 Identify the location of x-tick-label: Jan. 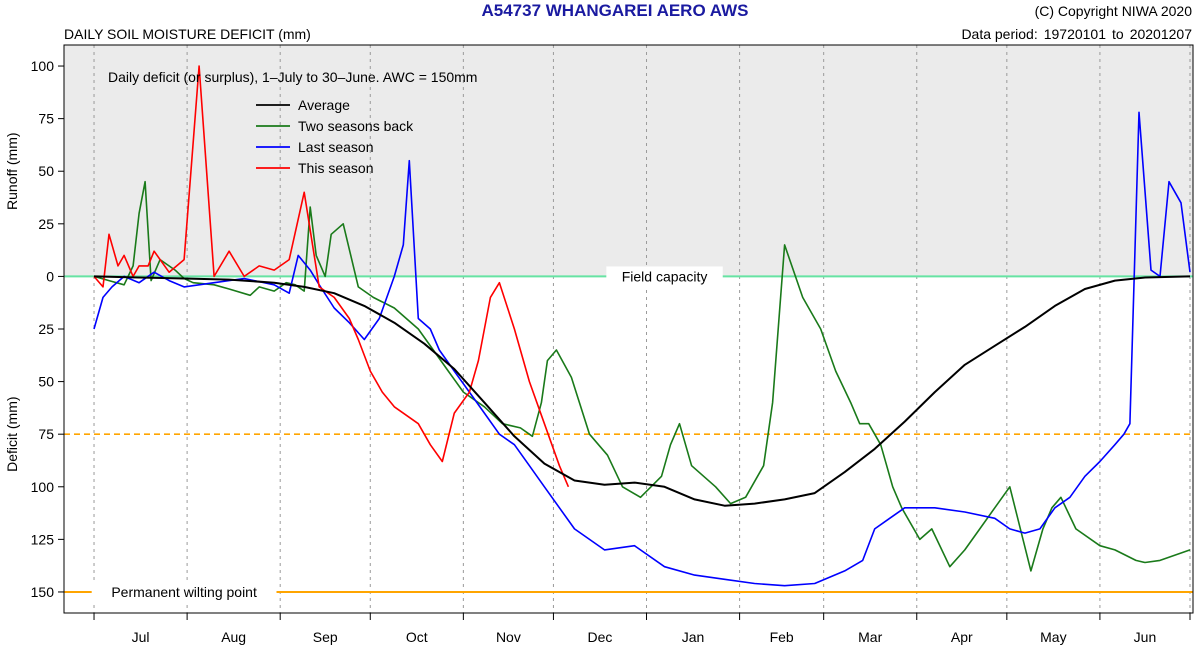
(693, 637).